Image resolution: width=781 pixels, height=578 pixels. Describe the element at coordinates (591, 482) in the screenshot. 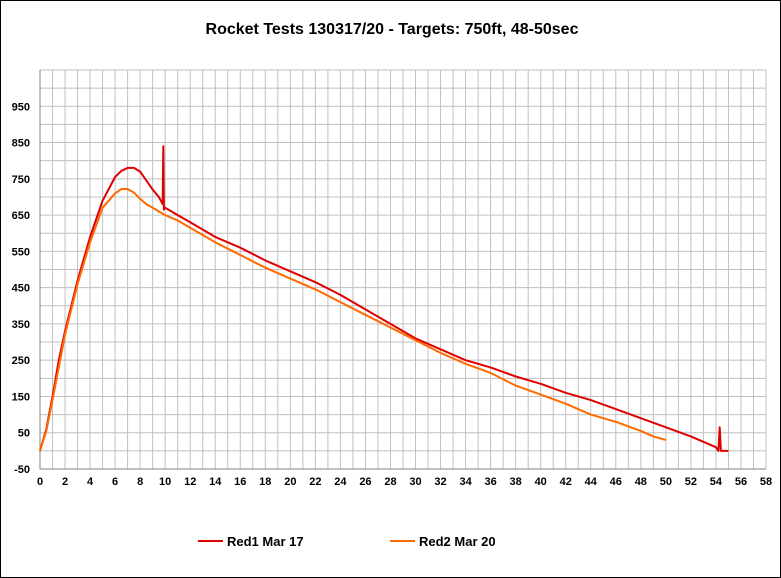

I see `x-tick-label: 44` at that location.